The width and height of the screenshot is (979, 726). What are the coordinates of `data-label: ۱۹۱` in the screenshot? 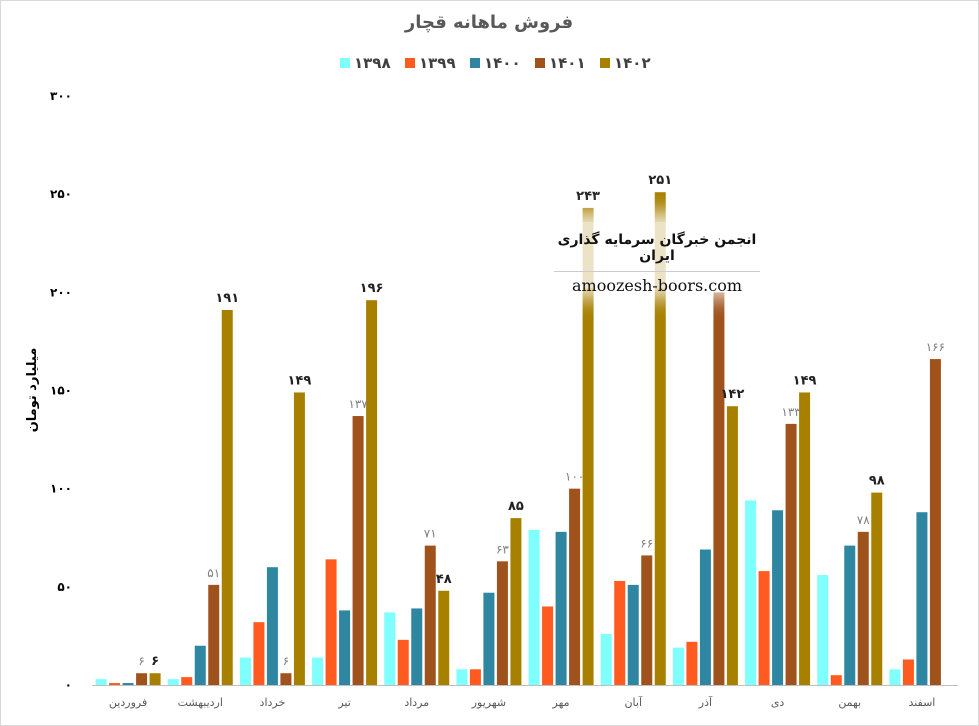 It's located at (227, 298).